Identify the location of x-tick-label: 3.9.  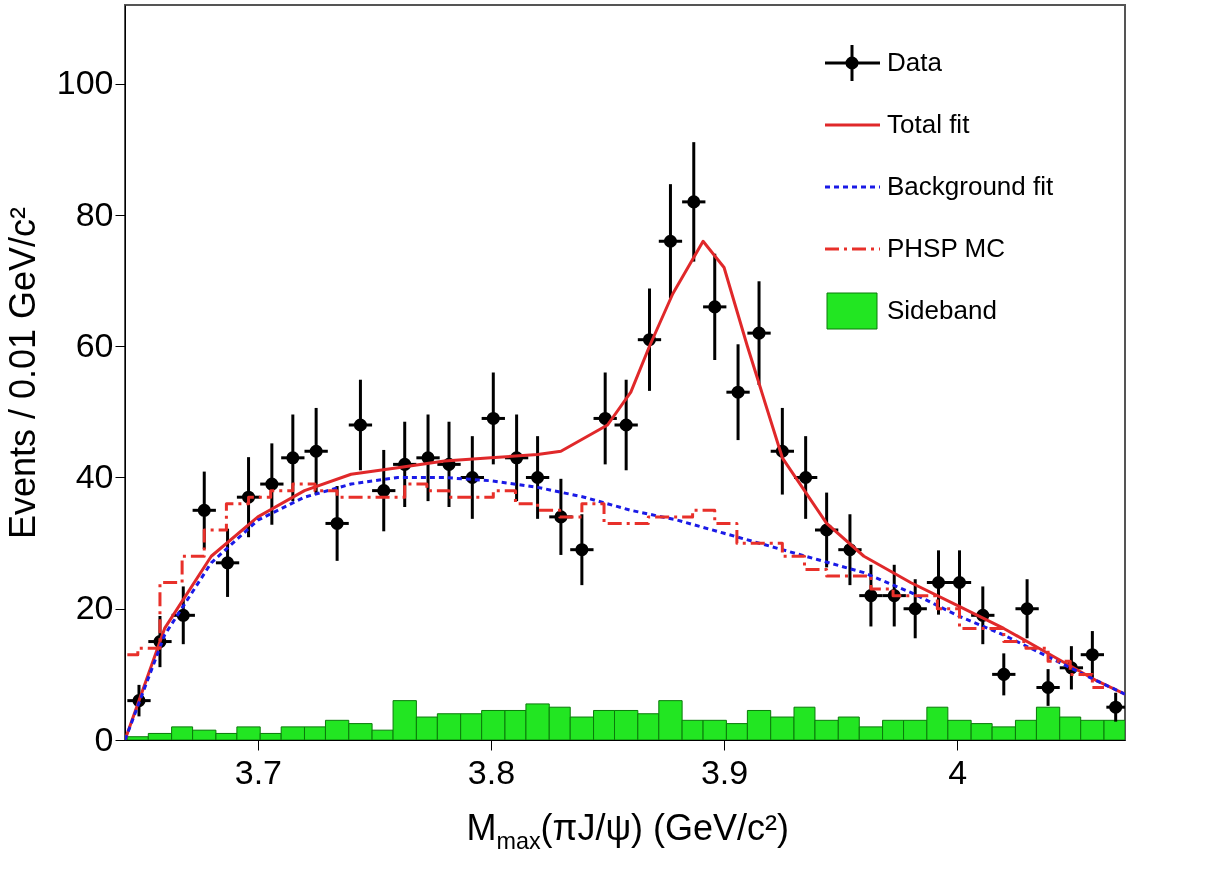
(724, 771).